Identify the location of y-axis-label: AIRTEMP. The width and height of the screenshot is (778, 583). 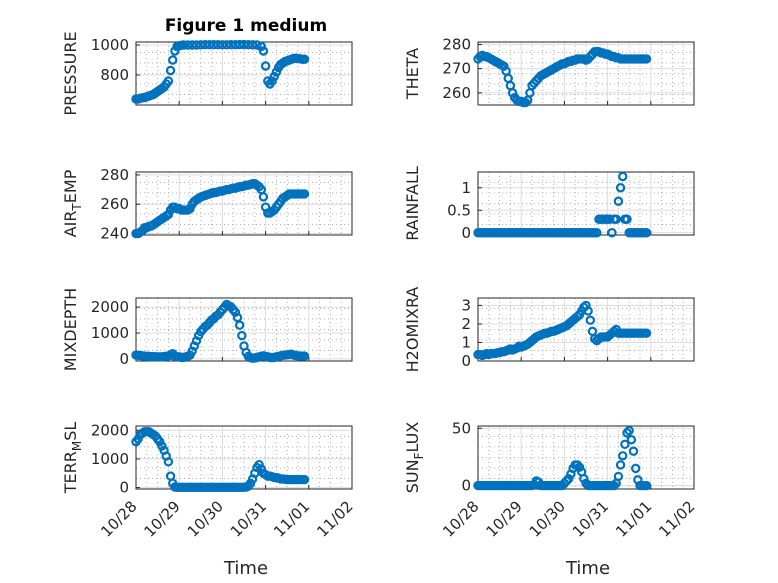
(72, 203).